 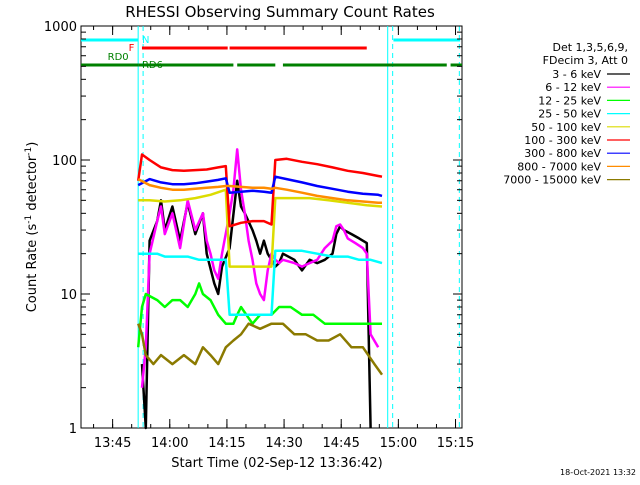 What do you see at coordinates (152, 65) in the screenshot?
I see `flag-label: RD6` at bounding box center [152, 65].